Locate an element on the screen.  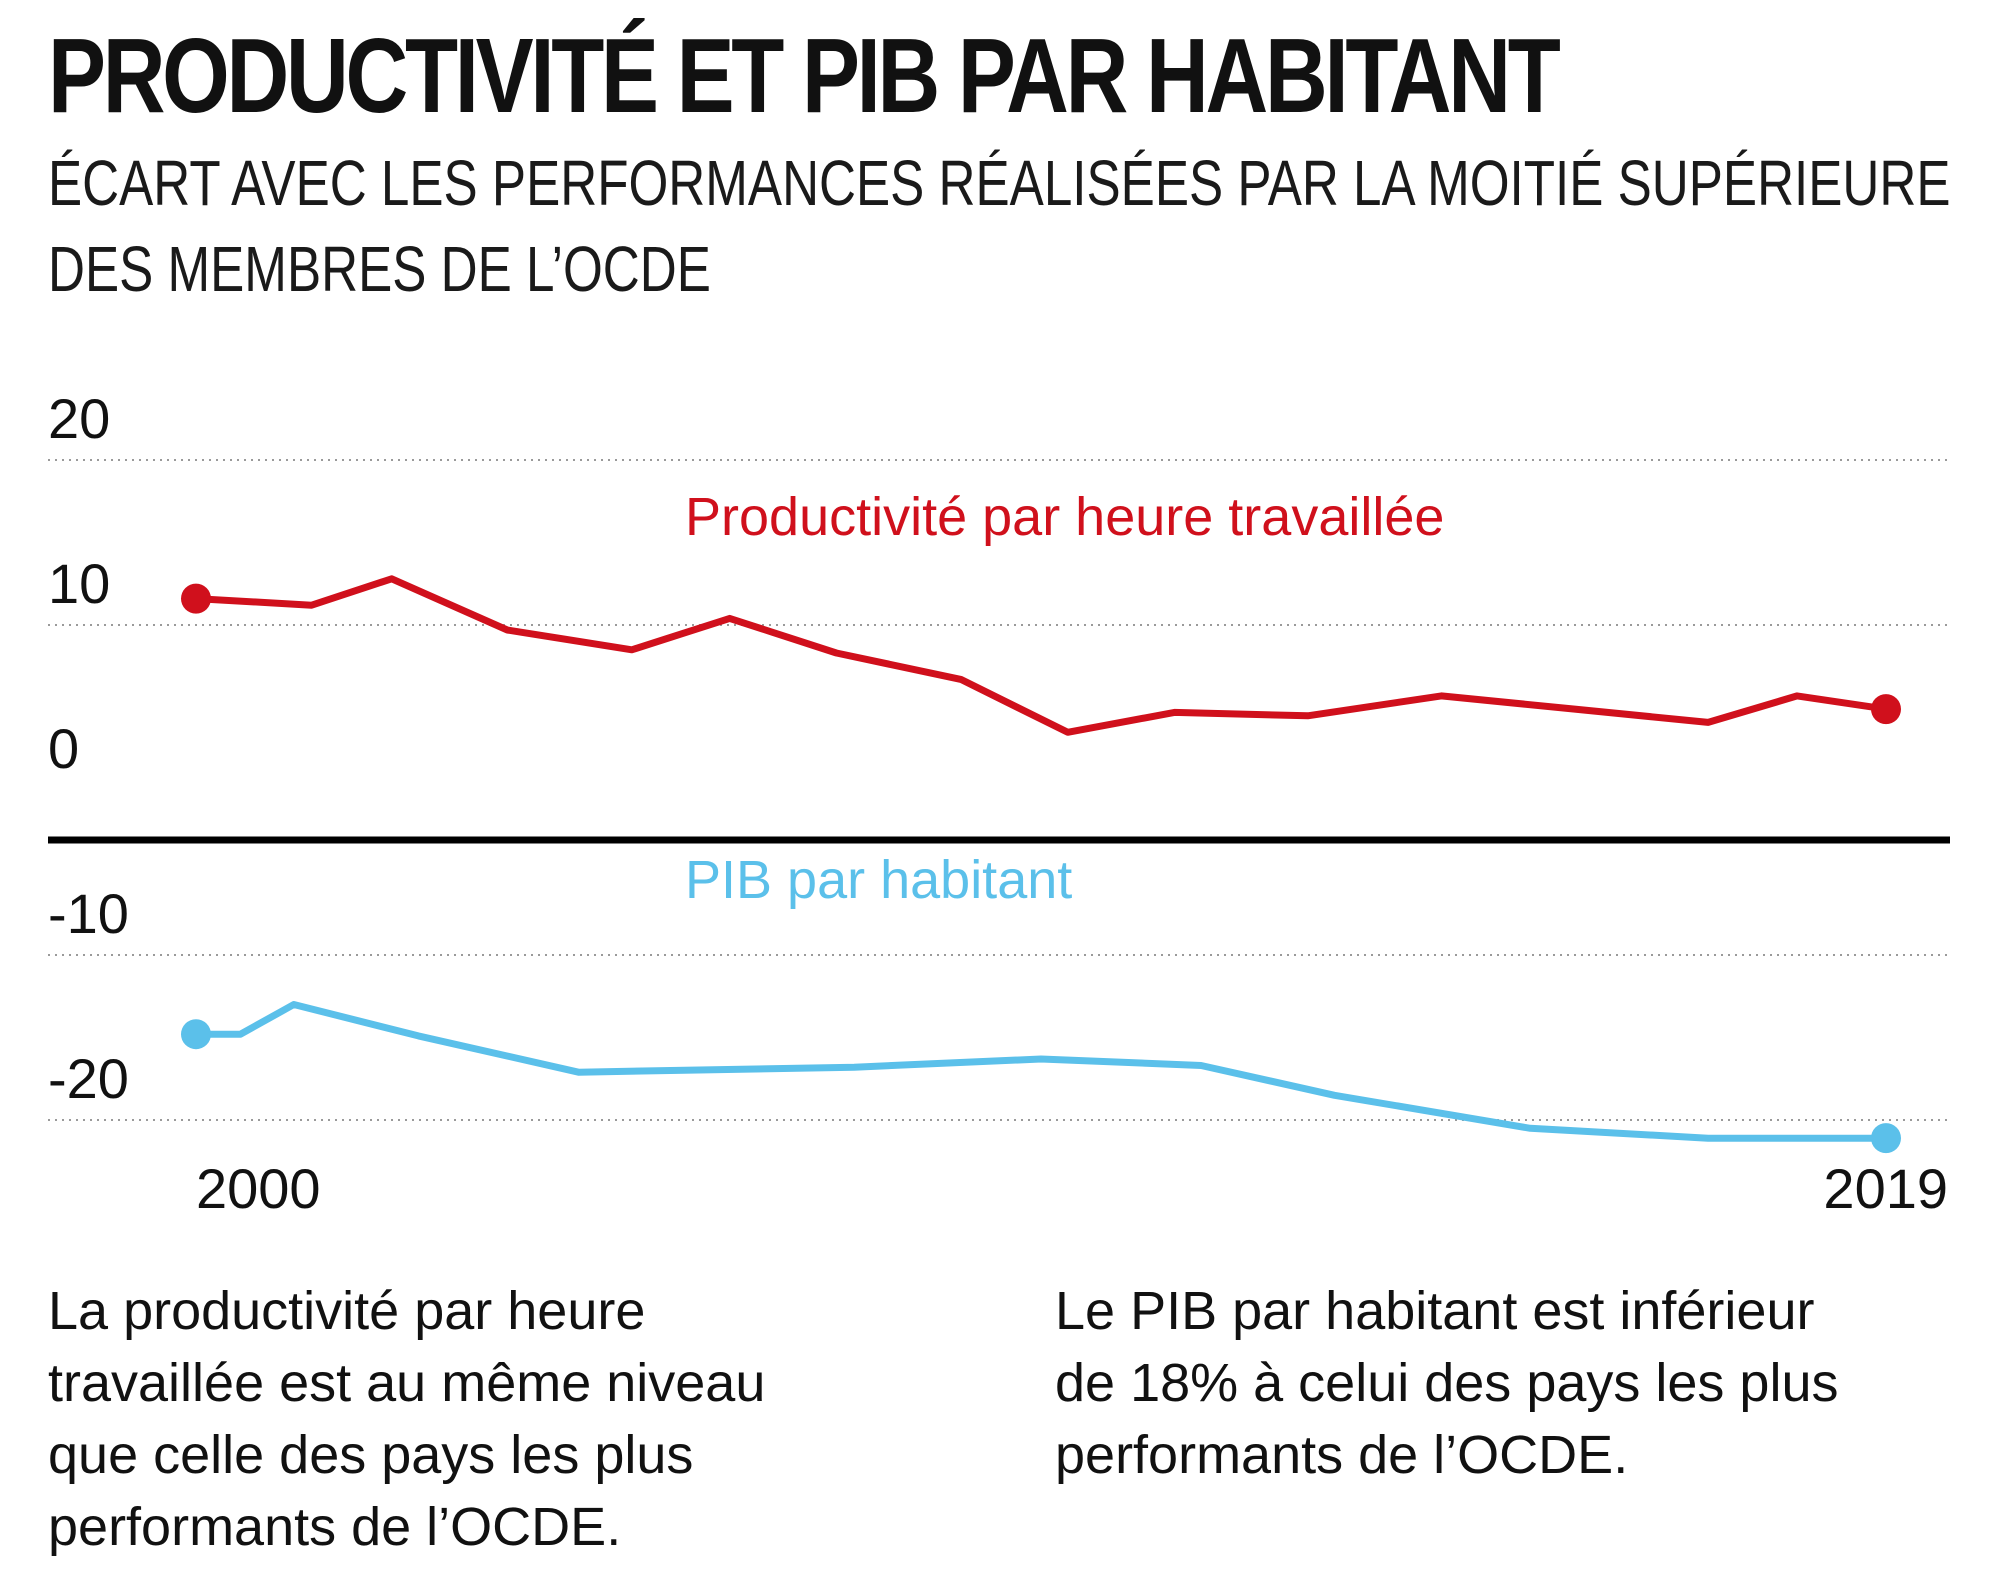
chart-title: PRODUCTIVITÉ ET PIB PAR HABITANT is located at coordinates (804, 76).